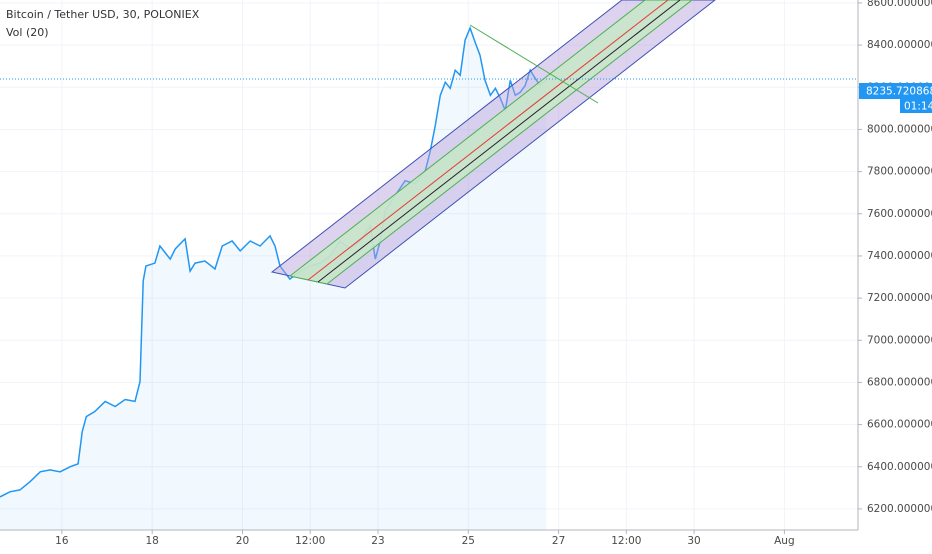 The width and height of the screenshot is (932, 554). Describe the element at coordinates (377, 541) in the screenshot. I see `x-tick-label: 23` at that location.